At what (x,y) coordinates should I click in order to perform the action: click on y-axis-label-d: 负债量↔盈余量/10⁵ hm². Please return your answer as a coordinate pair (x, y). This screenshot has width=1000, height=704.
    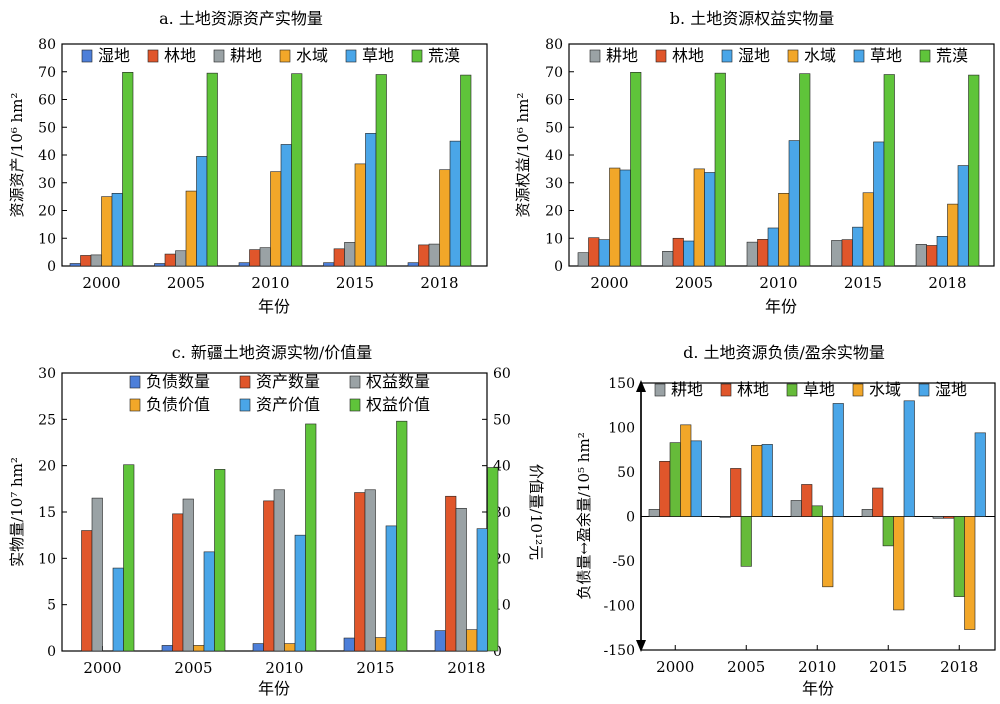
    Looking at the image, I should click on (584, 515).